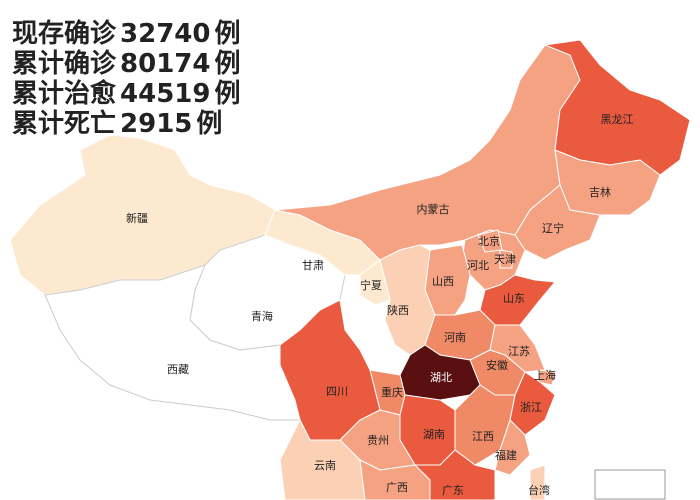 Image resolution: width=700 pixels, height=500 pixels. What do you see at coordinates (262, 316) in the screenshot?
I see `province-label: 青海` at bounding box center [262, 316].